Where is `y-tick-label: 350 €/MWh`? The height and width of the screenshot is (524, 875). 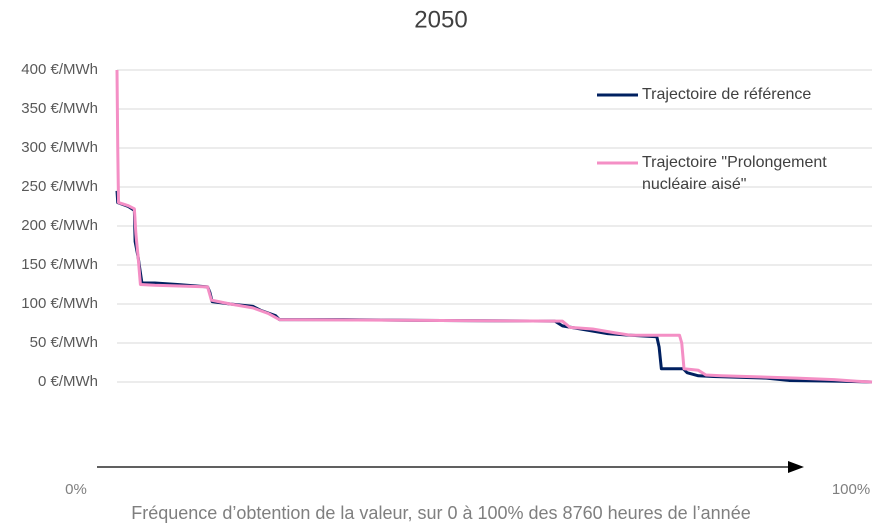
y-tick-label: 350 €/MWh is located at coordinates (59, 108).